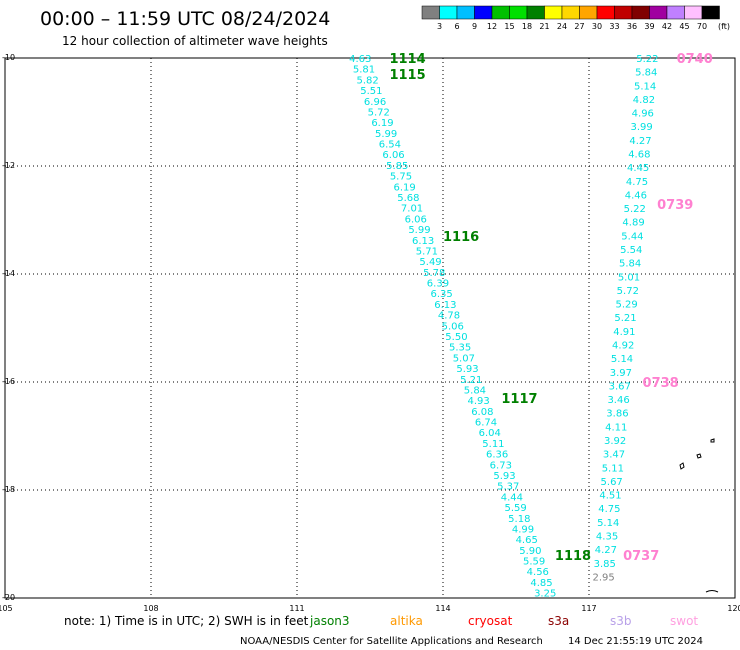 This screenshot has width=740, height=650. Describe the element at coordinates (639, 154) in the screenshot. I see `wave-height-value: 4.68` at that location.